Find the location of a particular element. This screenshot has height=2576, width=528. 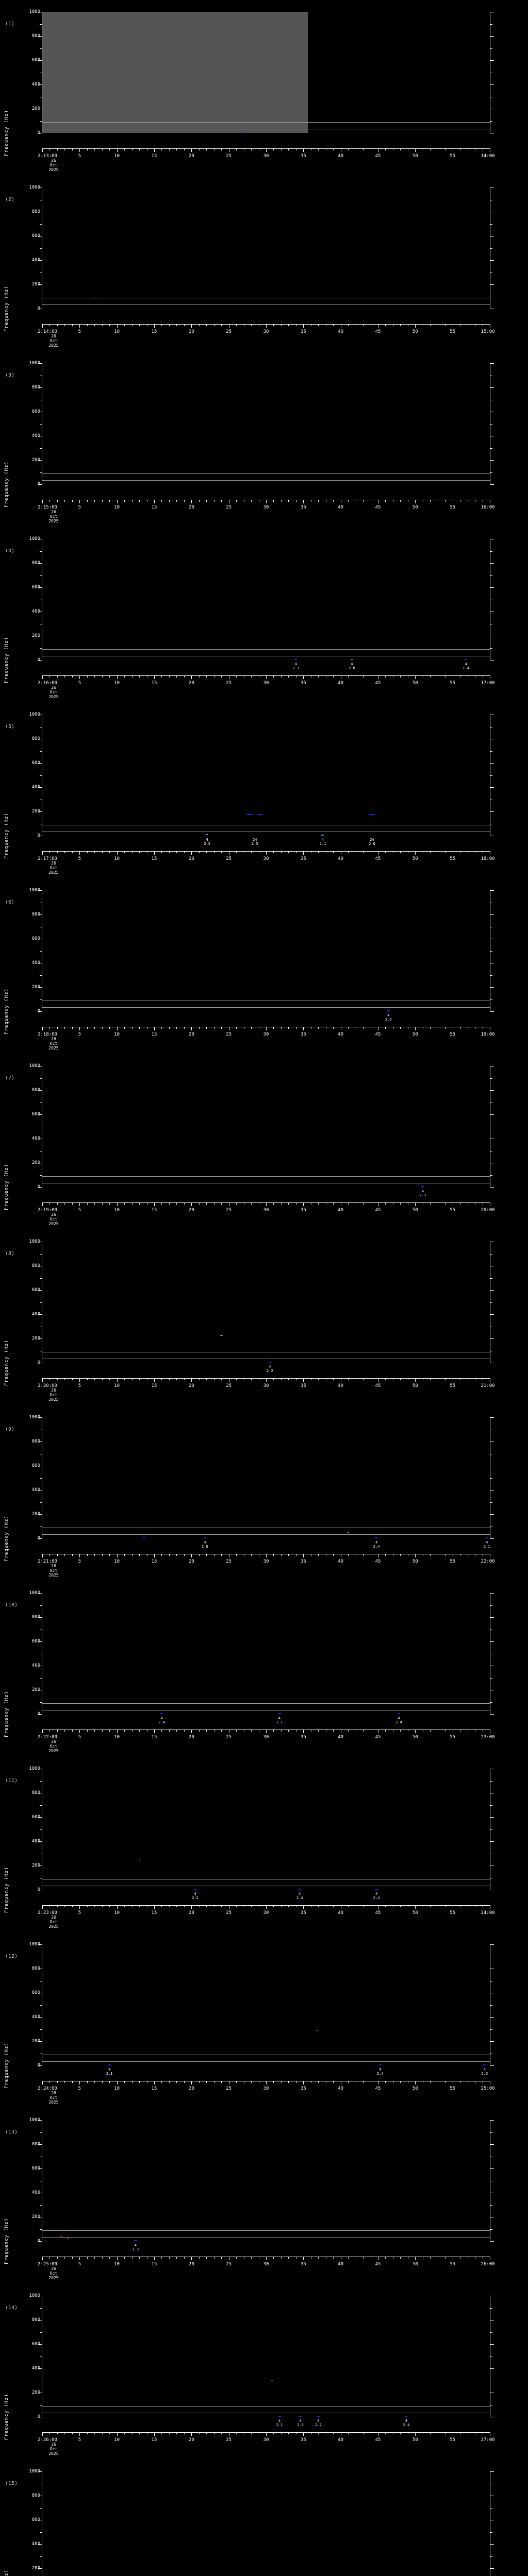

y-tick-label: 200 is located at coordinates (35, 2568).